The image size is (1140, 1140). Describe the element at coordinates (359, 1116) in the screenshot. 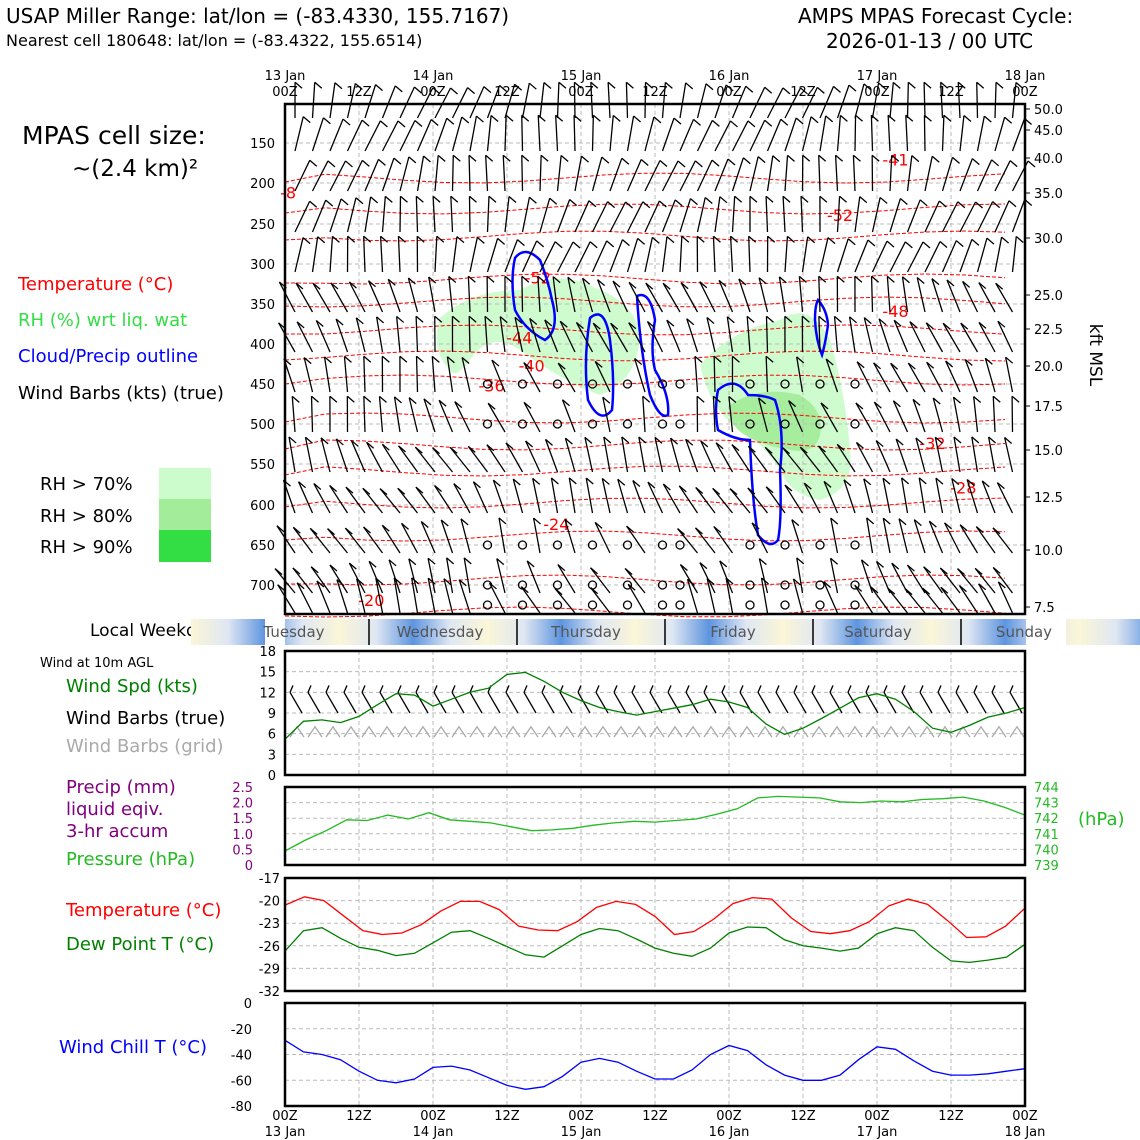

I see `bottom-hour-label: 12Z` at that location.